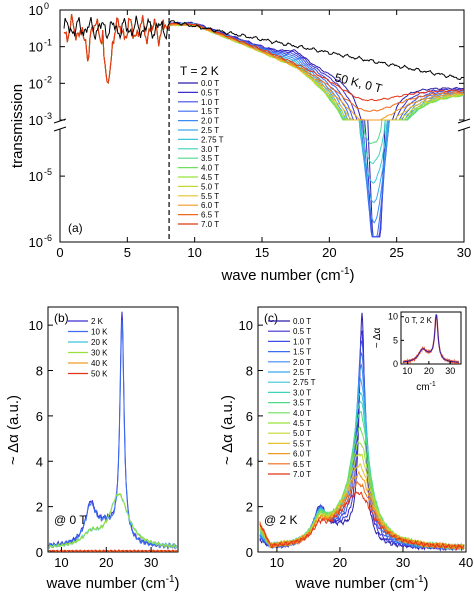  Describe the element at coordinates (48, 79) in the screenshot. I see `y-tick-exponent: -2` at that location.